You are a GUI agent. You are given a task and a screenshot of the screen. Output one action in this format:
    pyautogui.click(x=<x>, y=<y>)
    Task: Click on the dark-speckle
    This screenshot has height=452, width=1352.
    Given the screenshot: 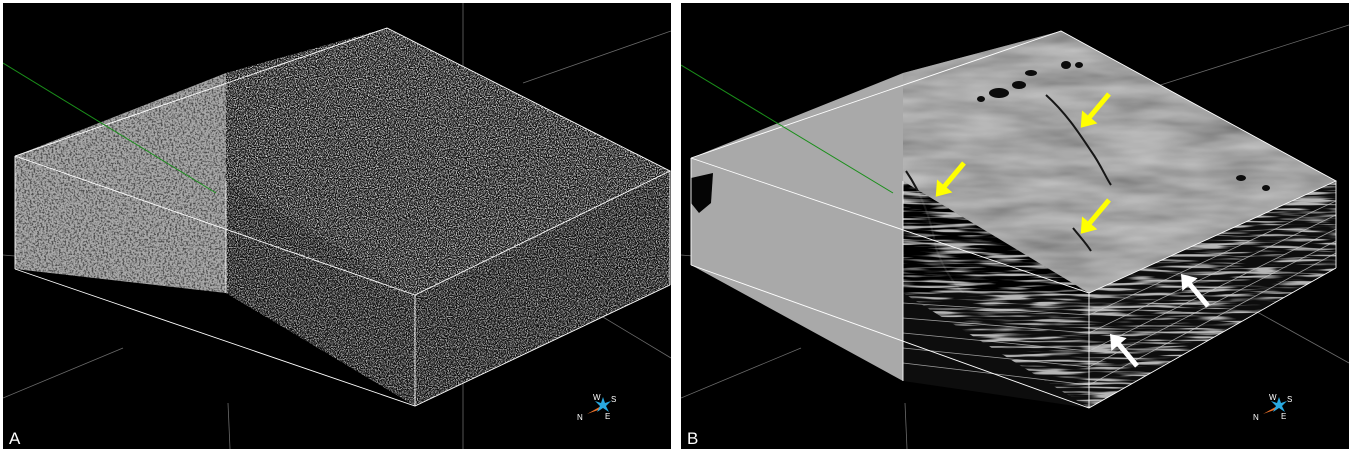 What is the action you would take?
    pyautogui.click(x=120, y=183)
    